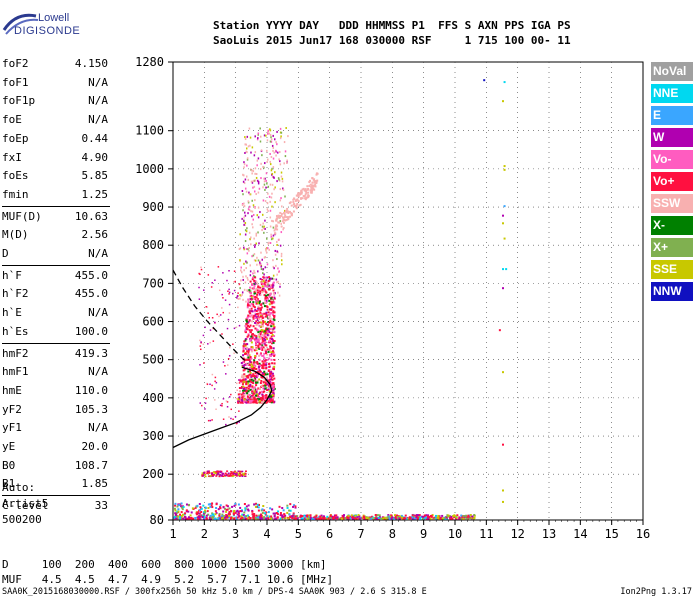 The image size is (700, 600). I want to click on y-tick-label: 80, so click(157, 520).